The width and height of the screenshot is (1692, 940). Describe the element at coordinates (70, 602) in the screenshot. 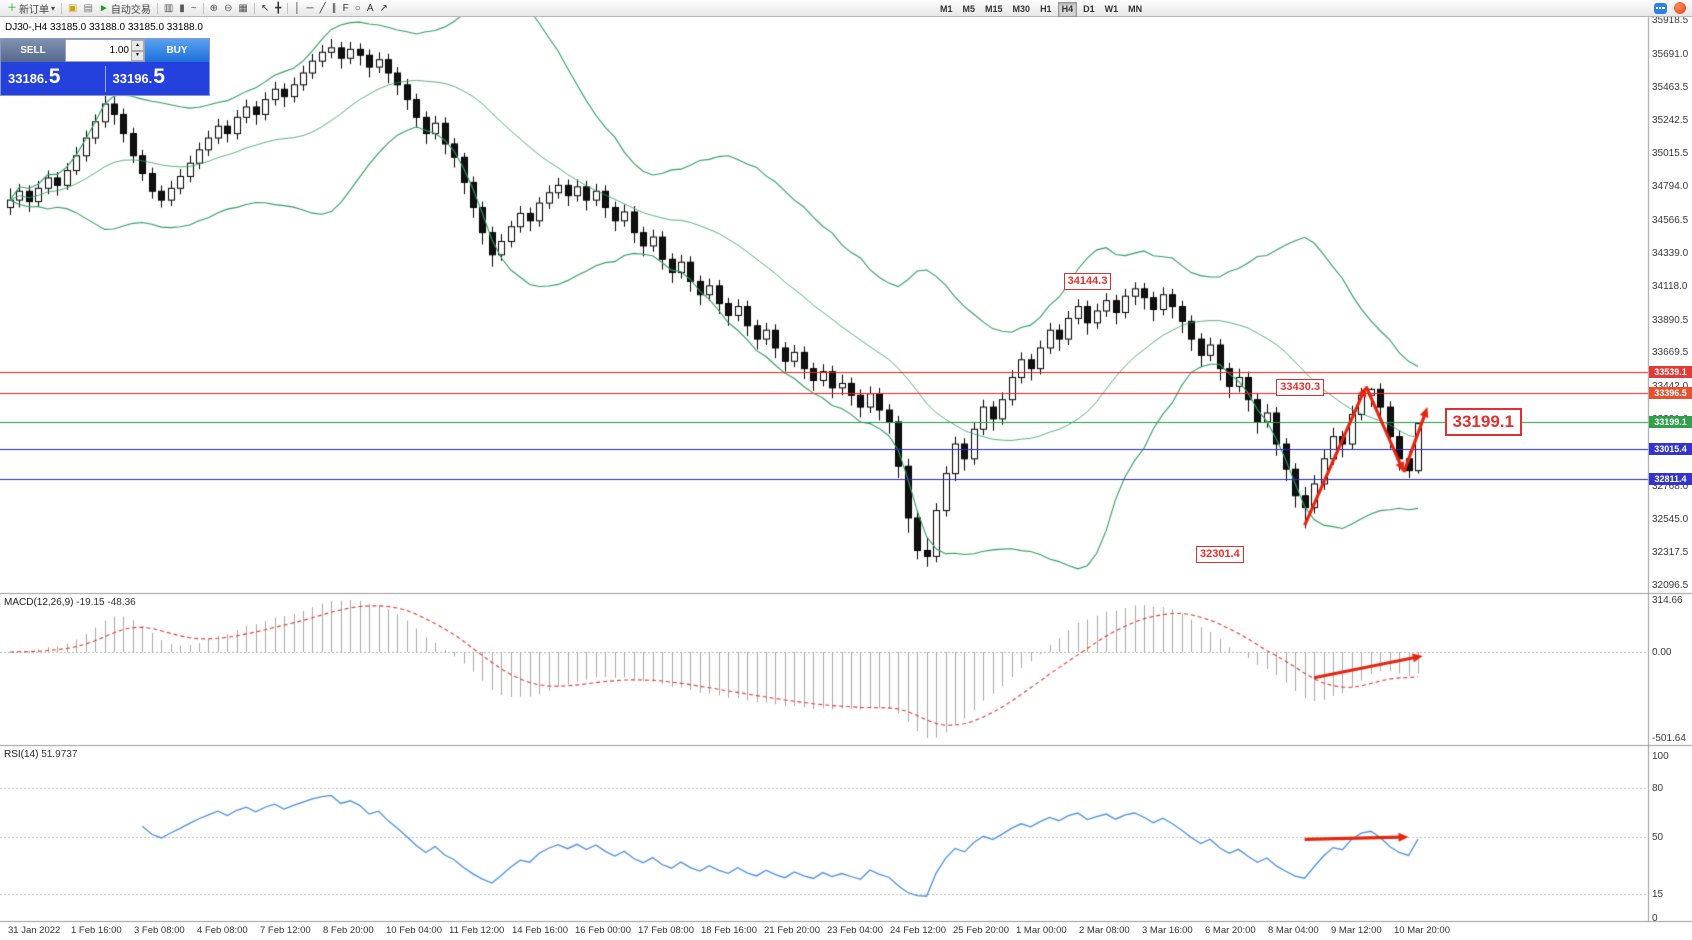

I see `macd-indicator-label: MACD(12,26,9) -19.15 -48.36` at that location.